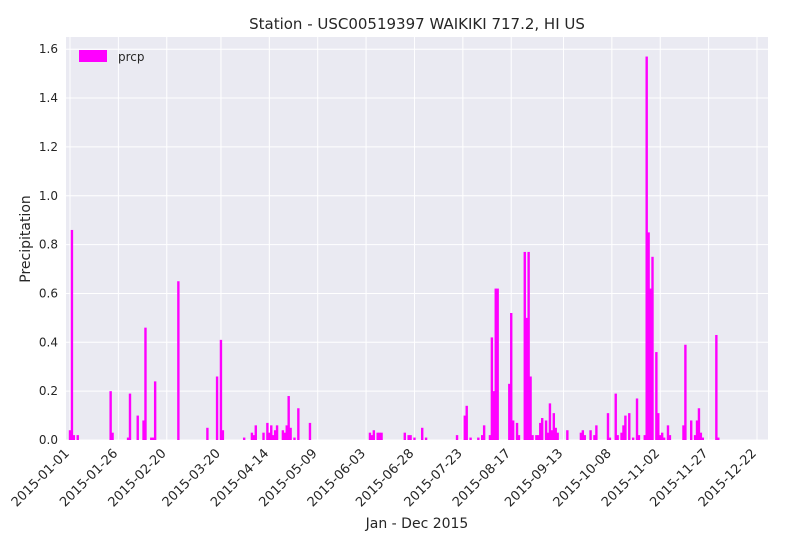  What do you see at coordinates (131, 57) in the screenshot?
I see `legend-label-prcp: prcp` at bounding box center [131, 57].